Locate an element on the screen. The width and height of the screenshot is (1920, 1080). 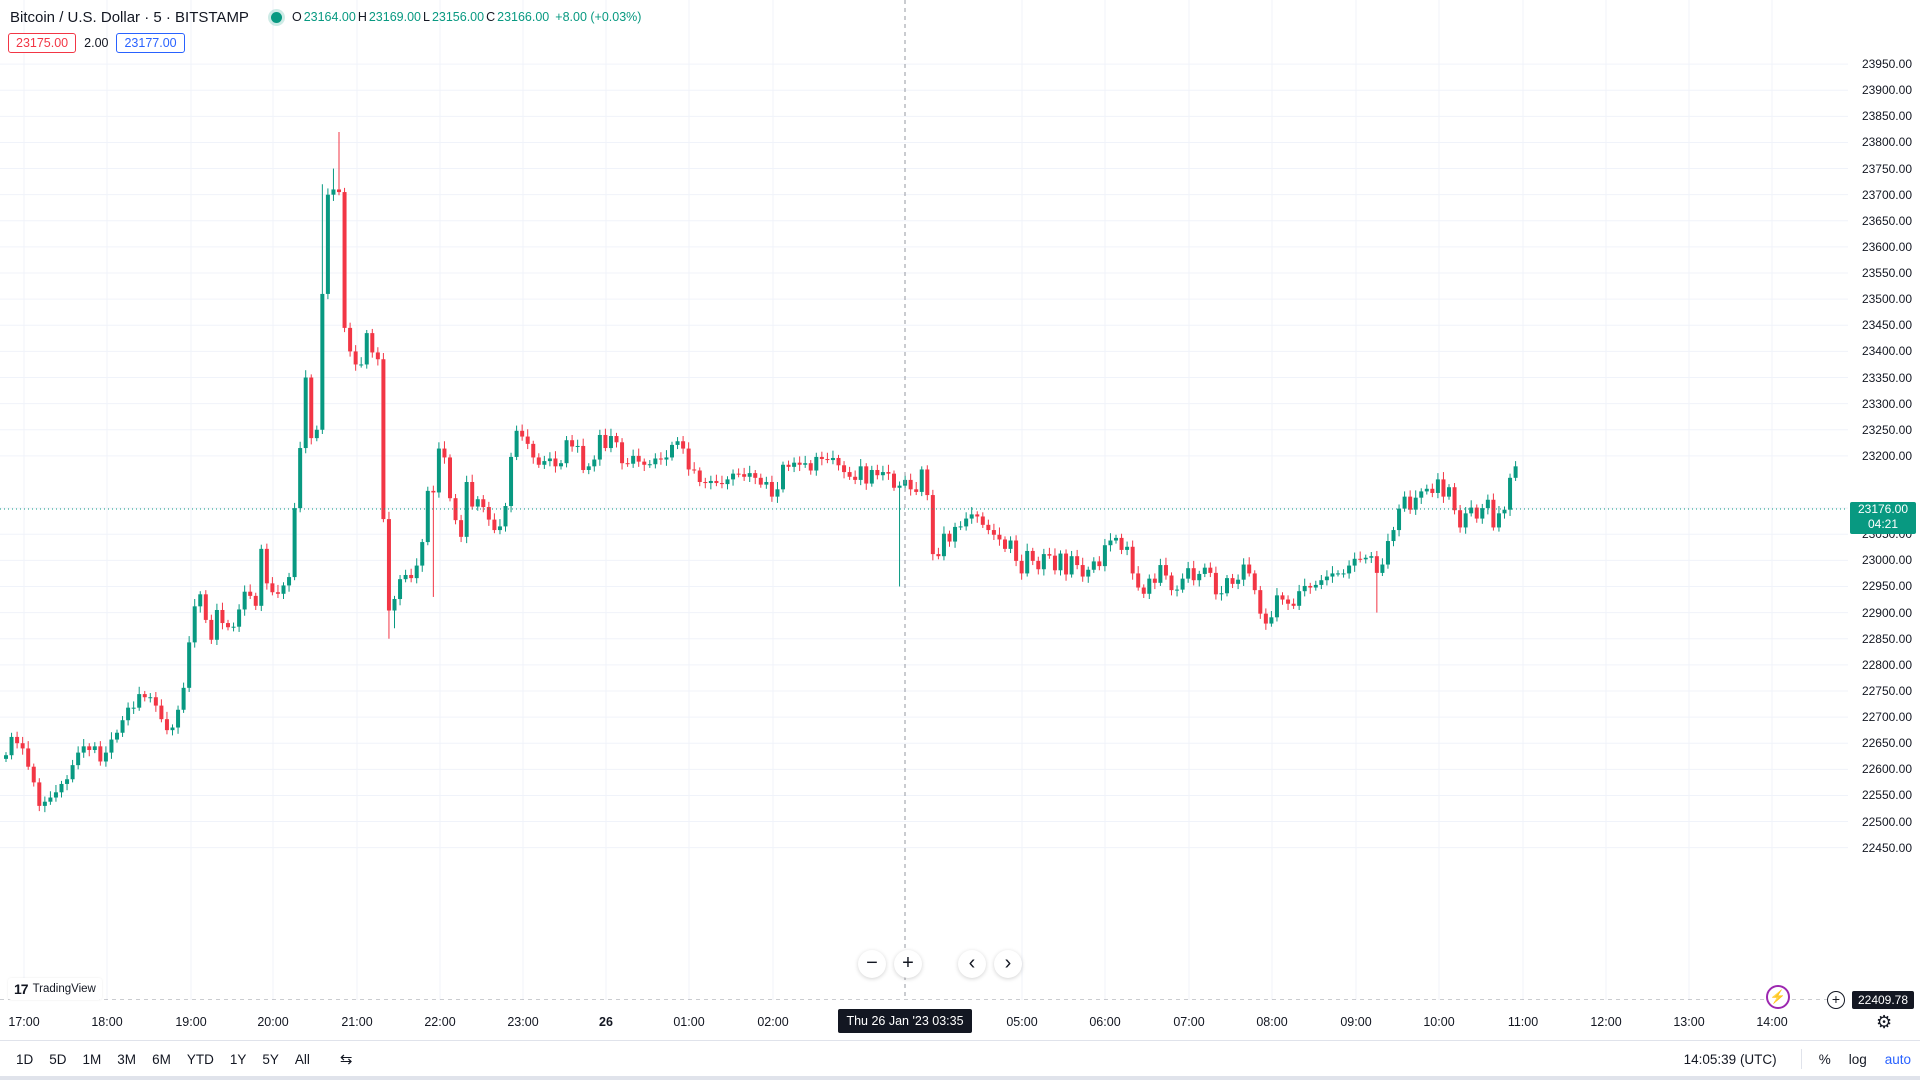
scroll-back-button: ‹ is located at coordinates (972, 964).